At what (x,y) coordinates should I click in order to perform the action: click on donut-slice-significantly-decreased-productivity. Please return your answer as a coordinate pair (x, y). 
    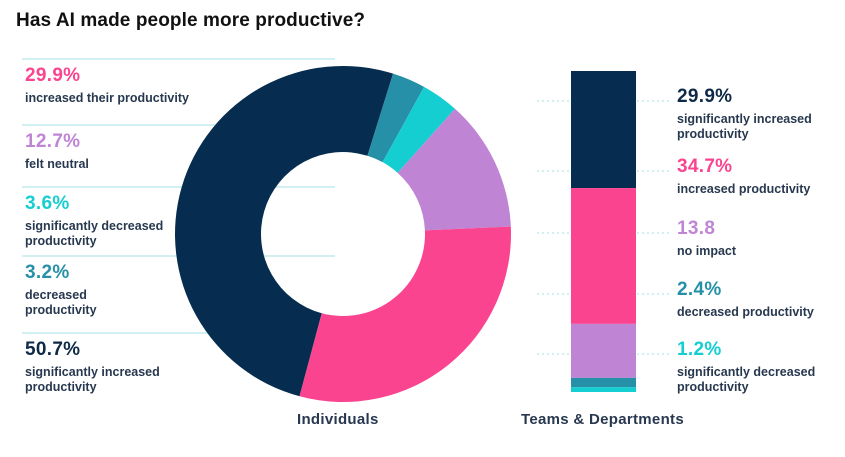
    Looking at the image, I should click on (418, 129).